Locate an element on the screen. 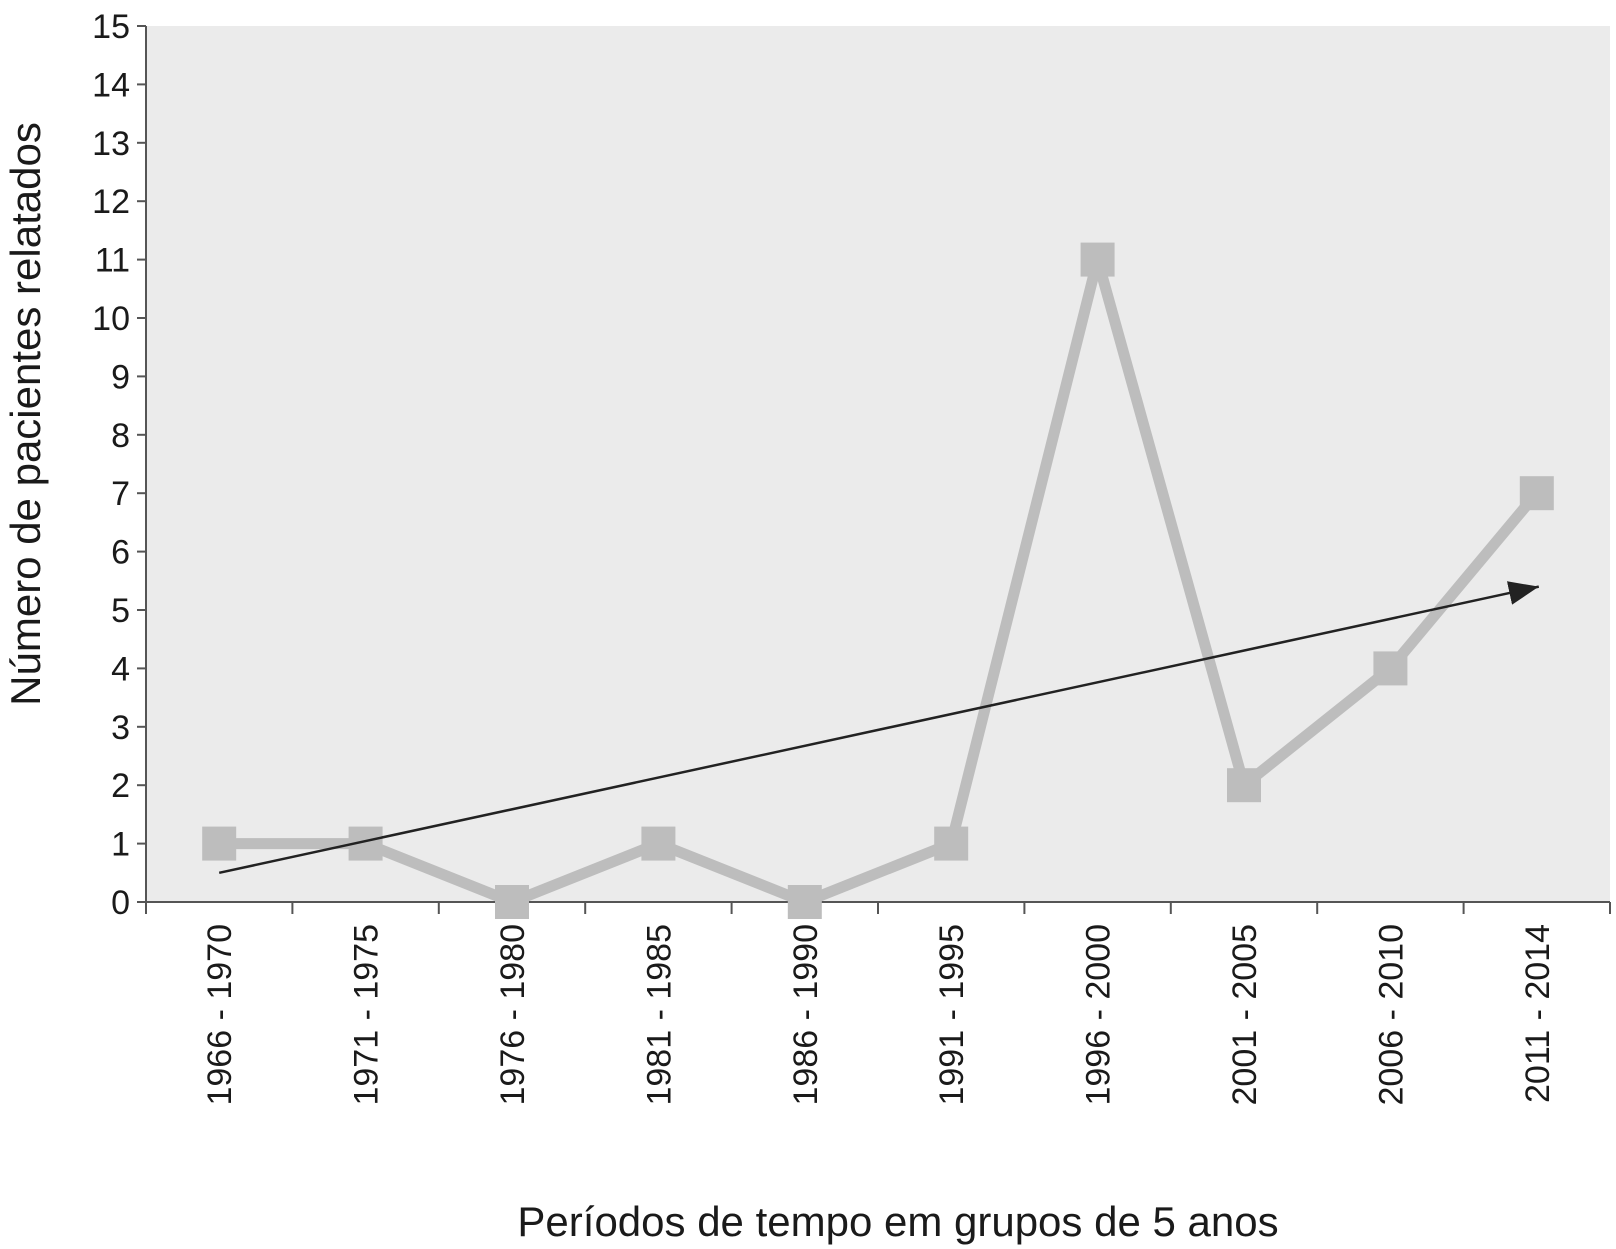  x-tick-label: 1991 - 1995 is located at coordinates (952, 1015).